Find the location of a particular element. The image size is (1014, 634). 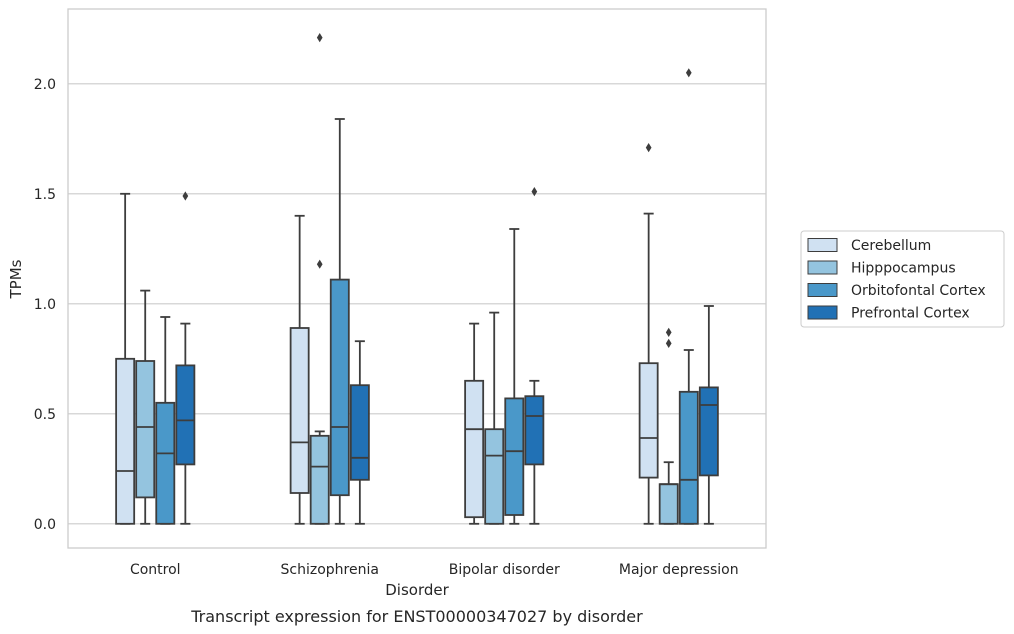

y-tick-label: 1.0 is located at coordinates (45, 305).